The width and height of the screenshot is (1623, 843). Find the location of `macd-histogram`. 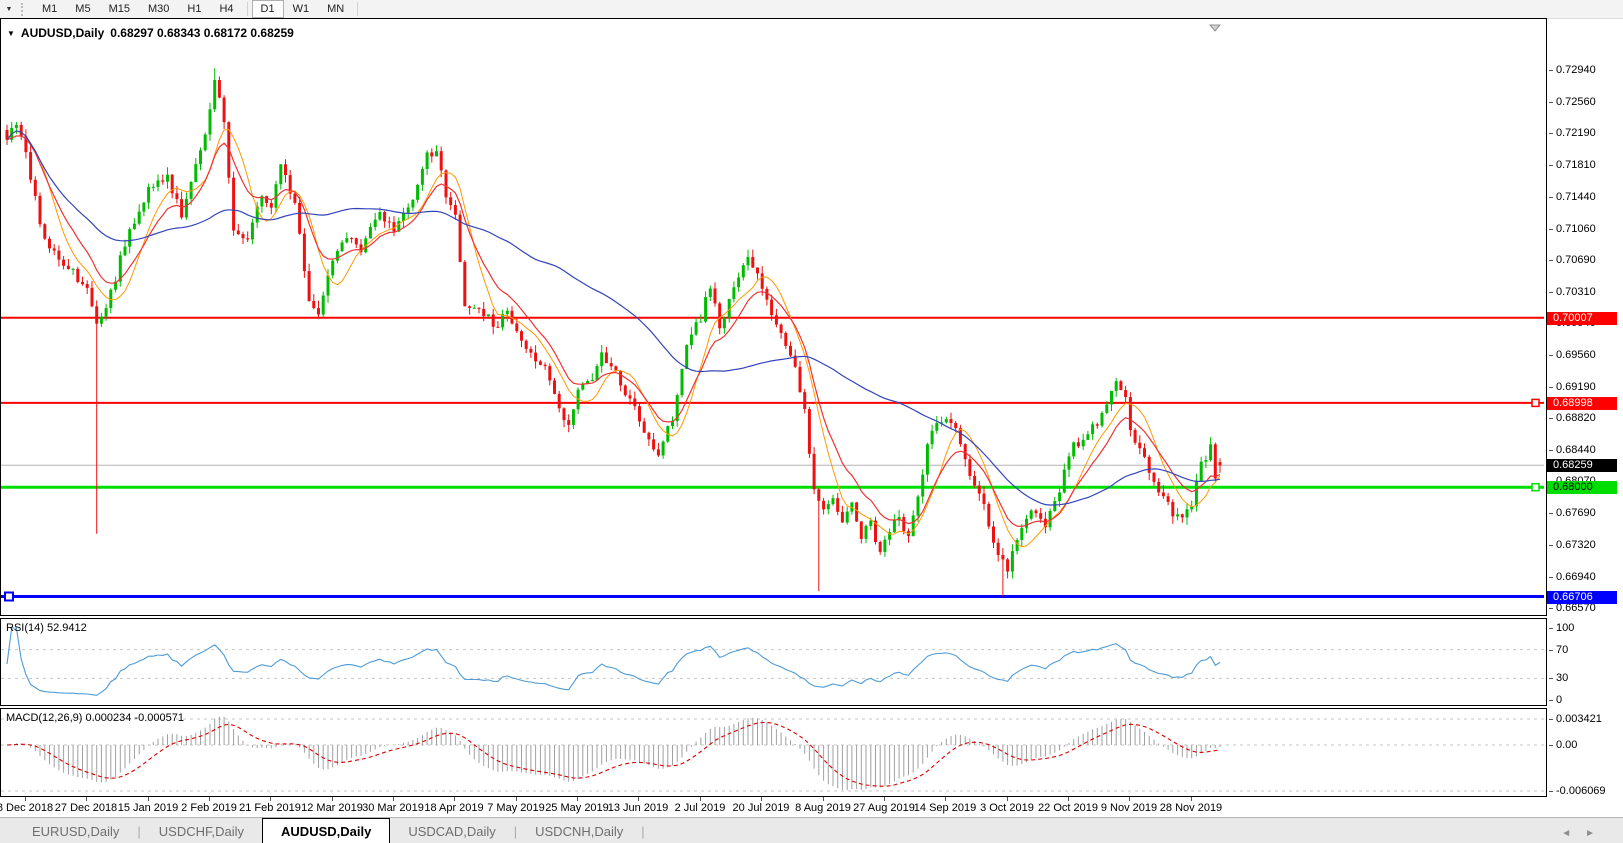

macd-histogram is located at coordinates (616, 753).